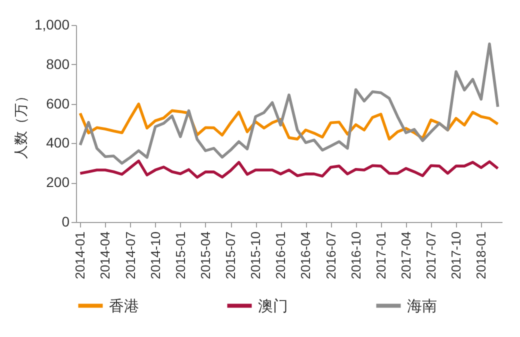 Image resolution: width=520 pixels, height=337 pixels. Describe the element at coordinates (58, 103) in the screenshot. I see `y-tick-label: 600` at that location.